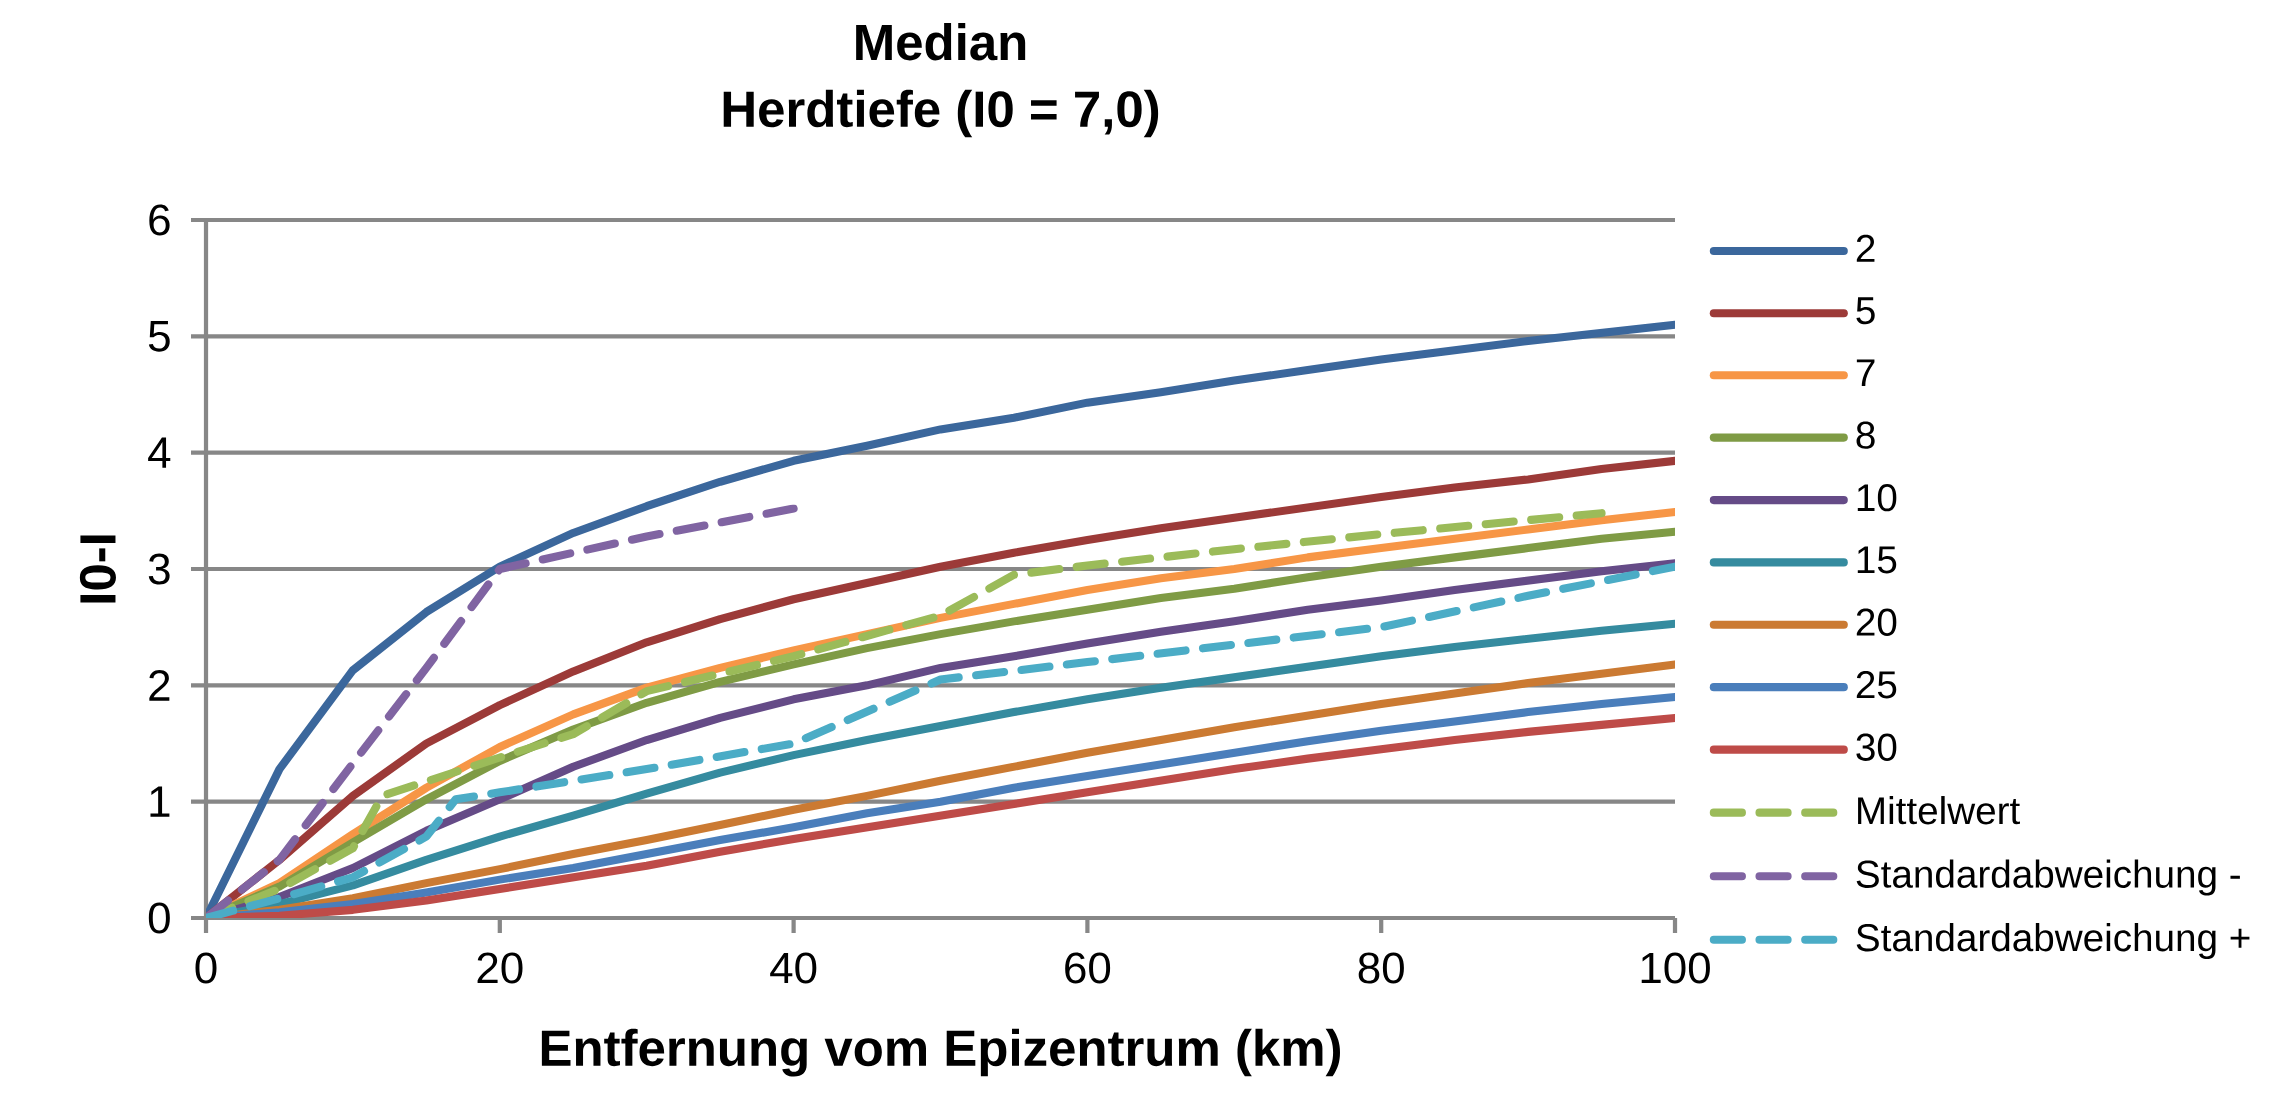  Describe the element at coordinates (1088, 968) in the screenshot. I see `x-tick-label: 60` at that location.